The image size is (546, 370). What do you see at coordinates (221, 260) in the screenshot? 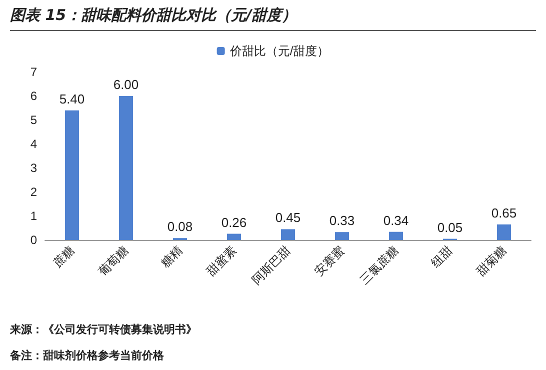
I see `x-tick-label: 甜蜜素` at bounding box center [221, 260].